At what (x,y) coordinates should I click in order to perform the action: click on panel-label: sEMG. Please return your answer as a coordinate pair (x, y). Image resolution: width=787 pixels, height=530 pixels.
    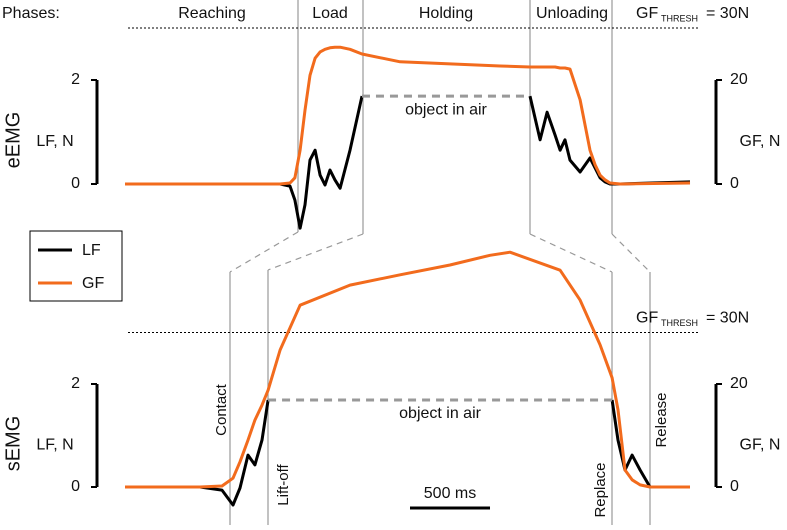
    Looking at the image, I should click on (13, 444).